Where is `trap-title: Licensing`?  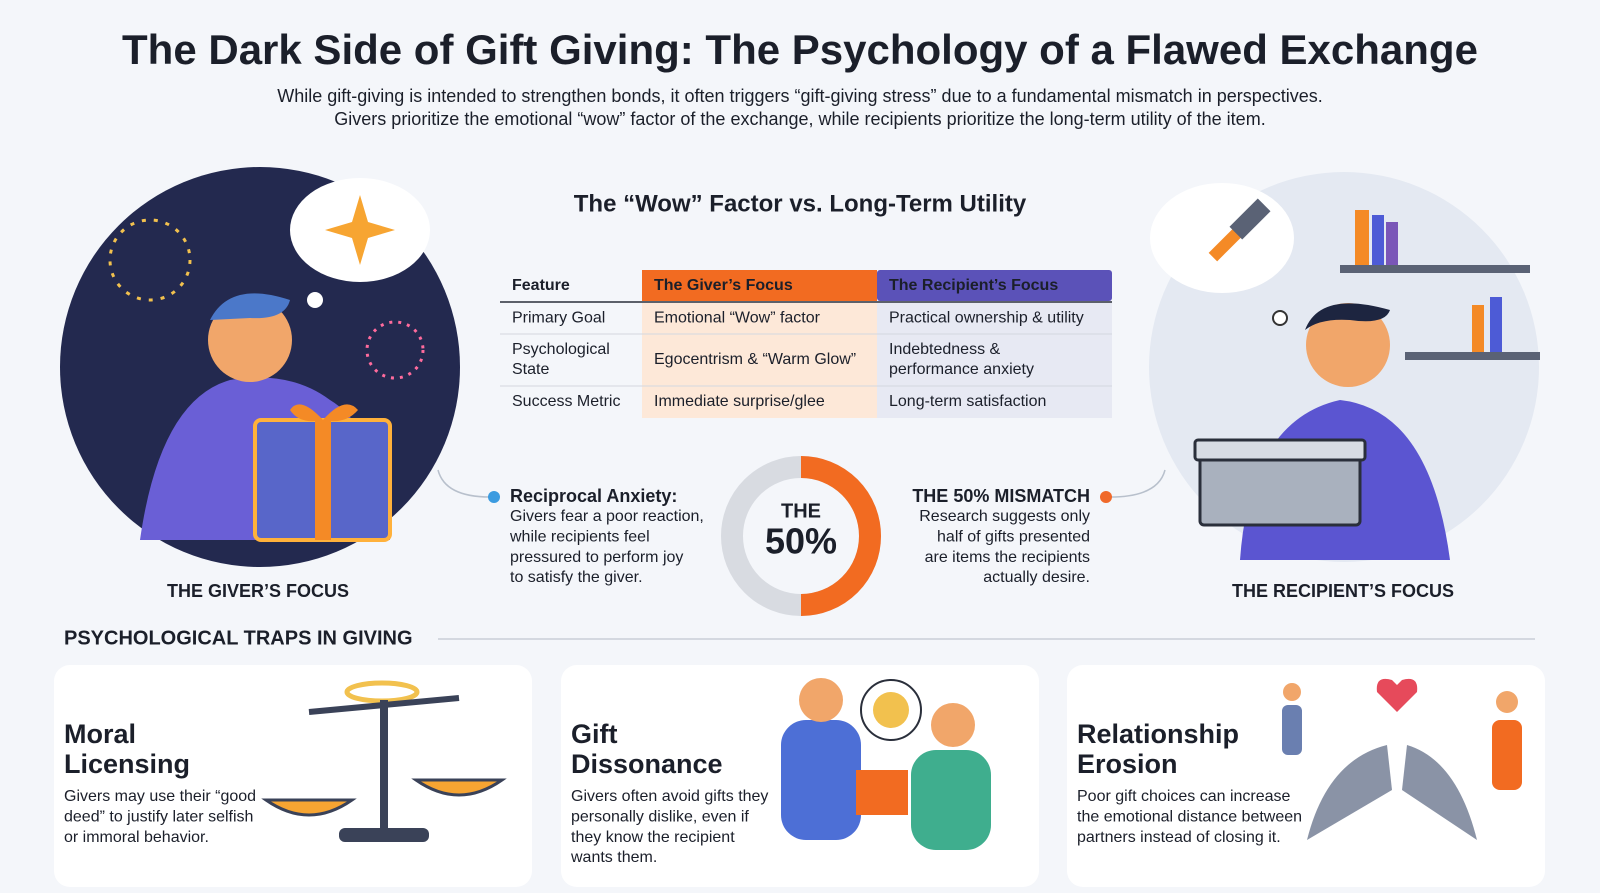 trap-title: Licensing is located at coordinates (127, 764).